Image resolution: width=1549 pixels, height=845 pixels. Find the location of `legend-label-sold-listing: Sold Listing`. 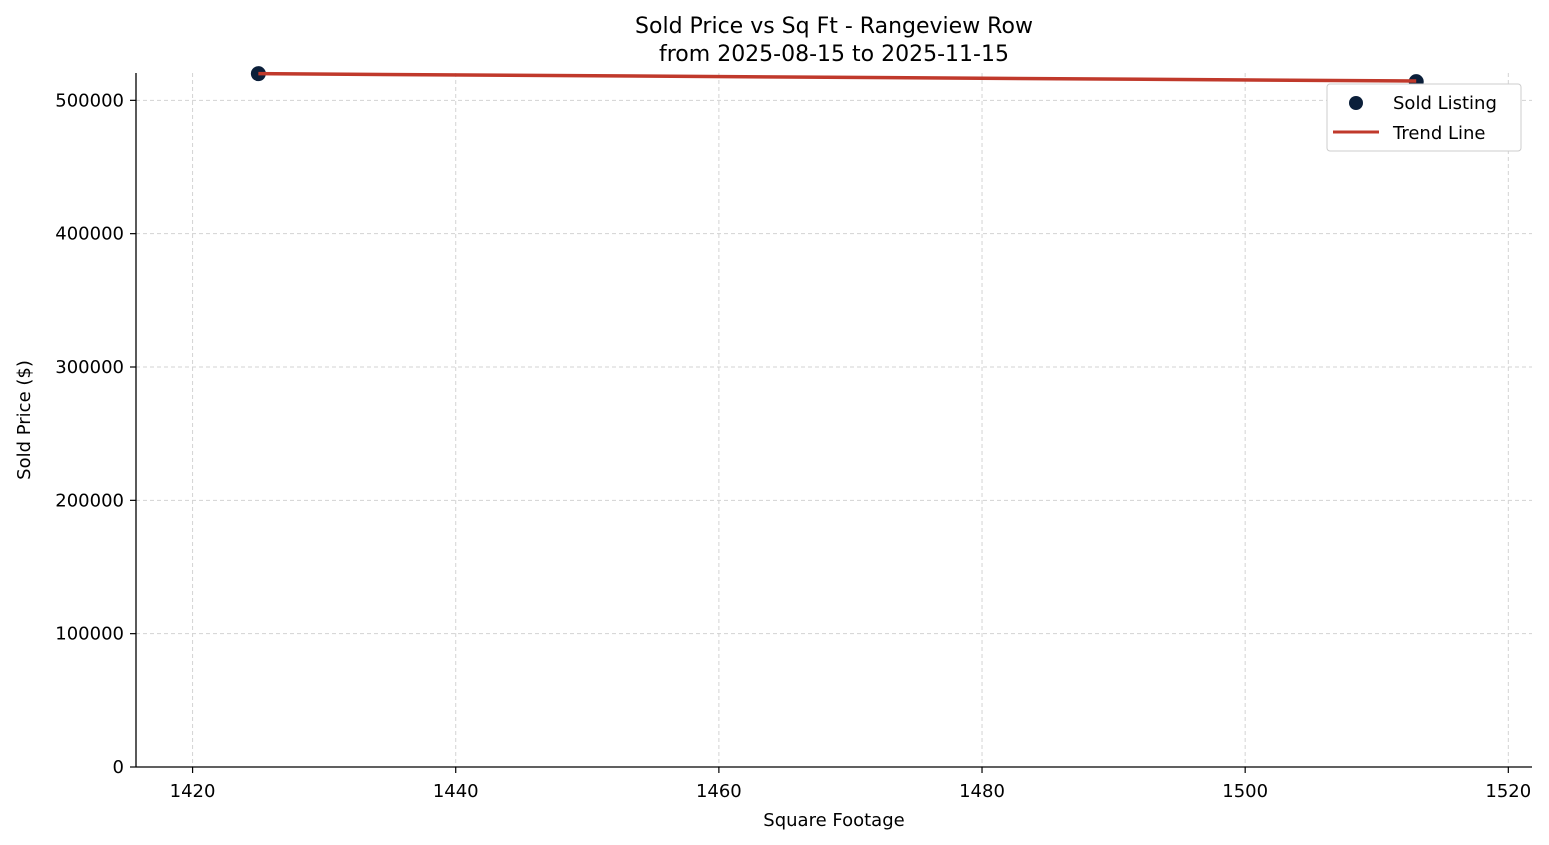

legend-label-sold-listing: Sold Listing is located at coordinates (1445, 103).